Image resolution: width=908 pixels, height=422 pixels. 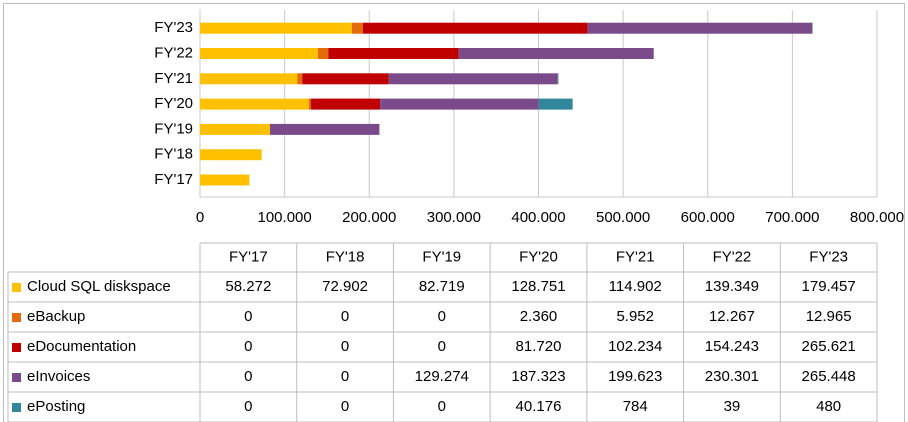 I want to click on table-header: FY'17, so click(x=248, y=256).